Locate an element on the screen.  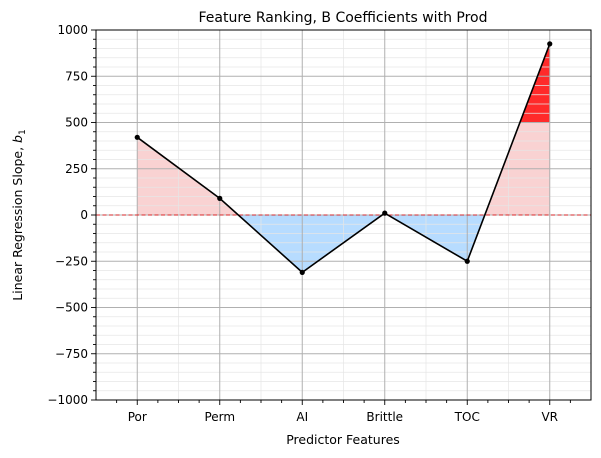
y-tick-label: 750 is located at coordinates (76, 76).